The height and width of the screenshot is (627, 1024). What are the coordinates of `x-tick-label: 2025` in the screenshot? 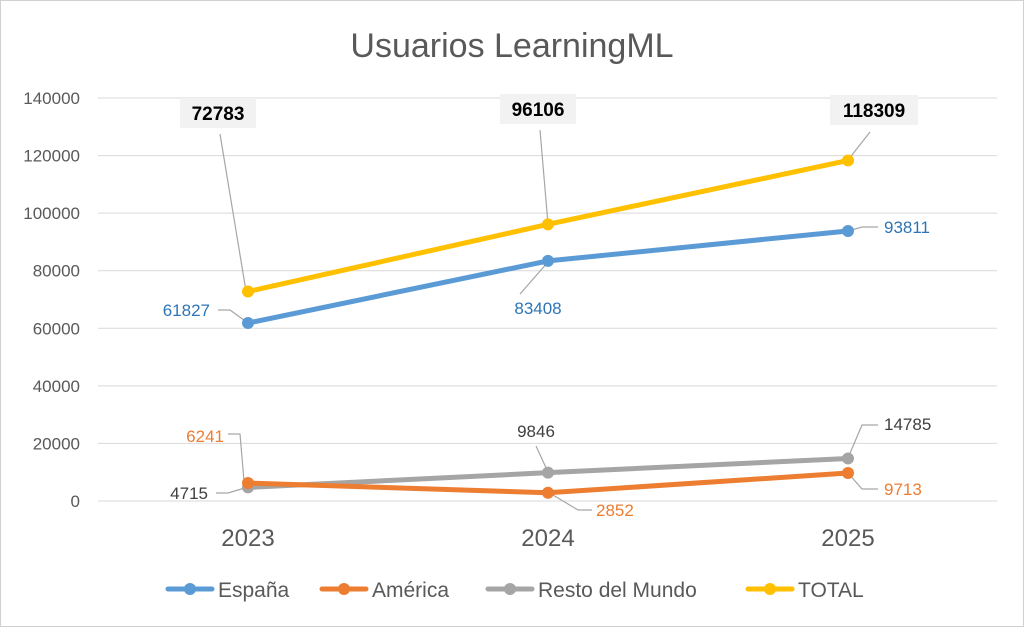 It's located at (847, 538).